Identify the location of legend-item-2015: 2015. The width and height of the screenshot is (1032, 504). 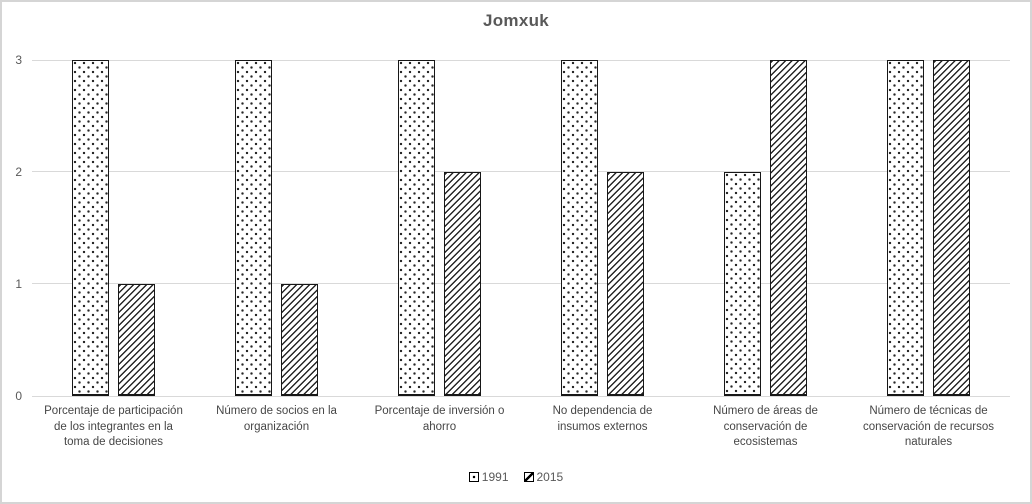
(543, 477).